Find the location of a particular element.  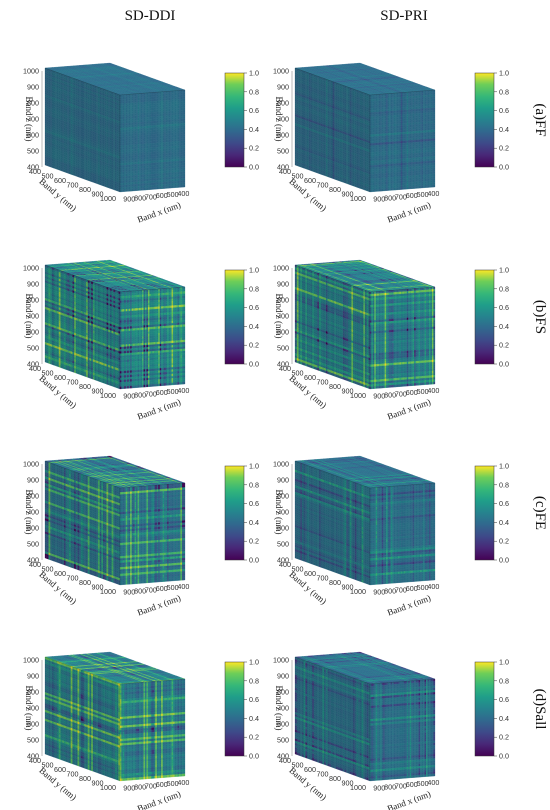

column-title-sd-ddi: SD-DDI is located at coordinates (150, 16).